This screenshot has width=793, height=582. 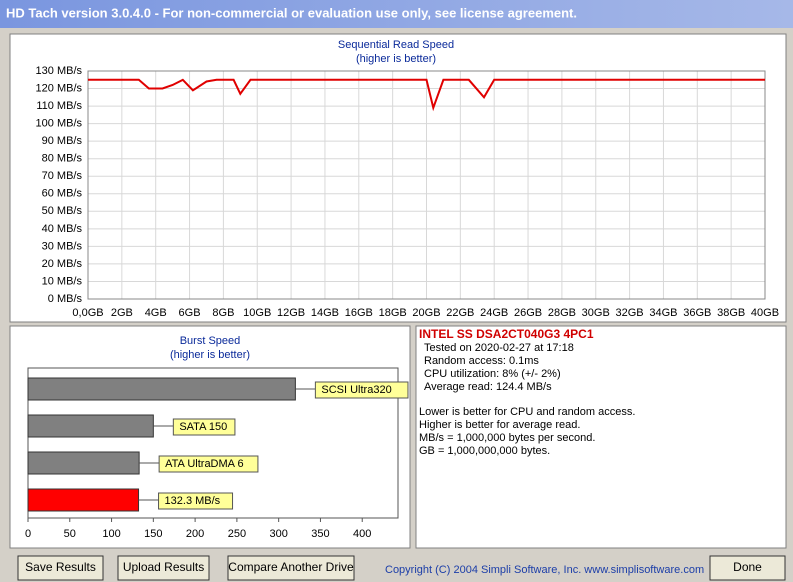 I want to click on button-label: Upload Results, so click(x=163, y=567).